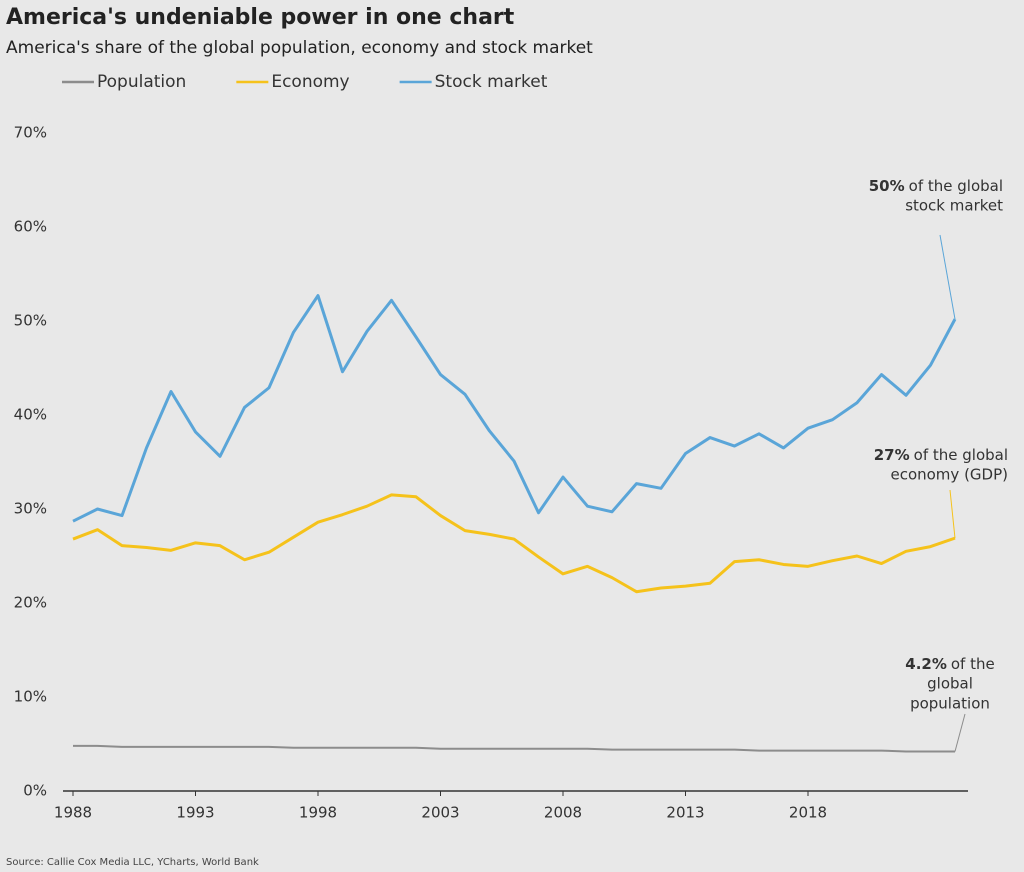 This screenshot has width=1024, height=872. What do you see at coordinates (491, 82) in the screenshot?
I see `legend-label: Stock market` at bounding box center [491, 82].